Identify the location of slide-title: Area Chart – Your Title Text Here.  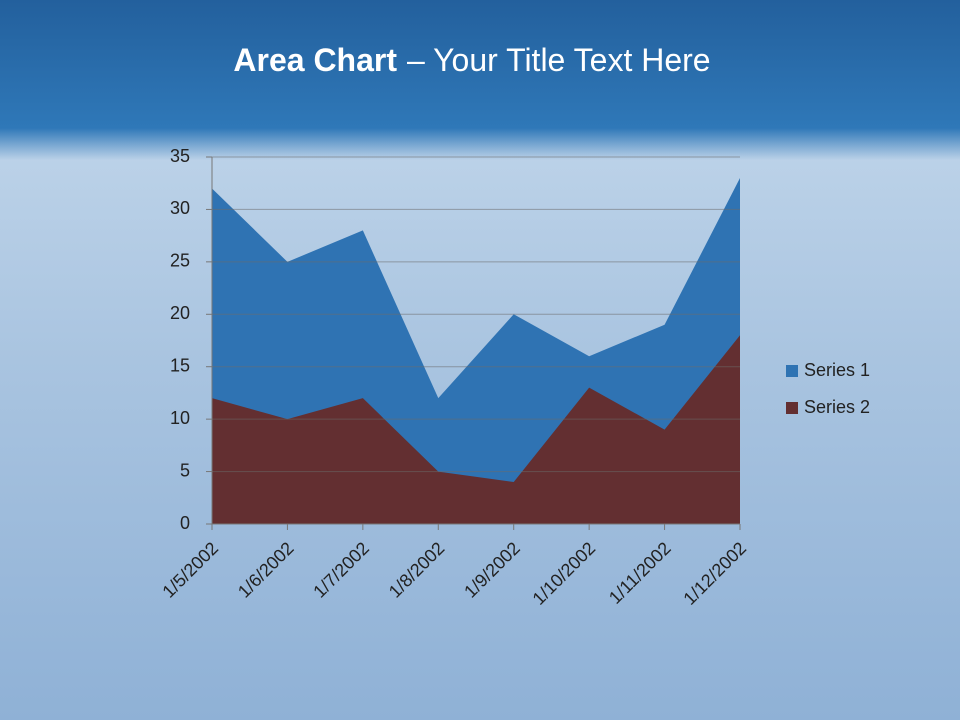
(471, 60).